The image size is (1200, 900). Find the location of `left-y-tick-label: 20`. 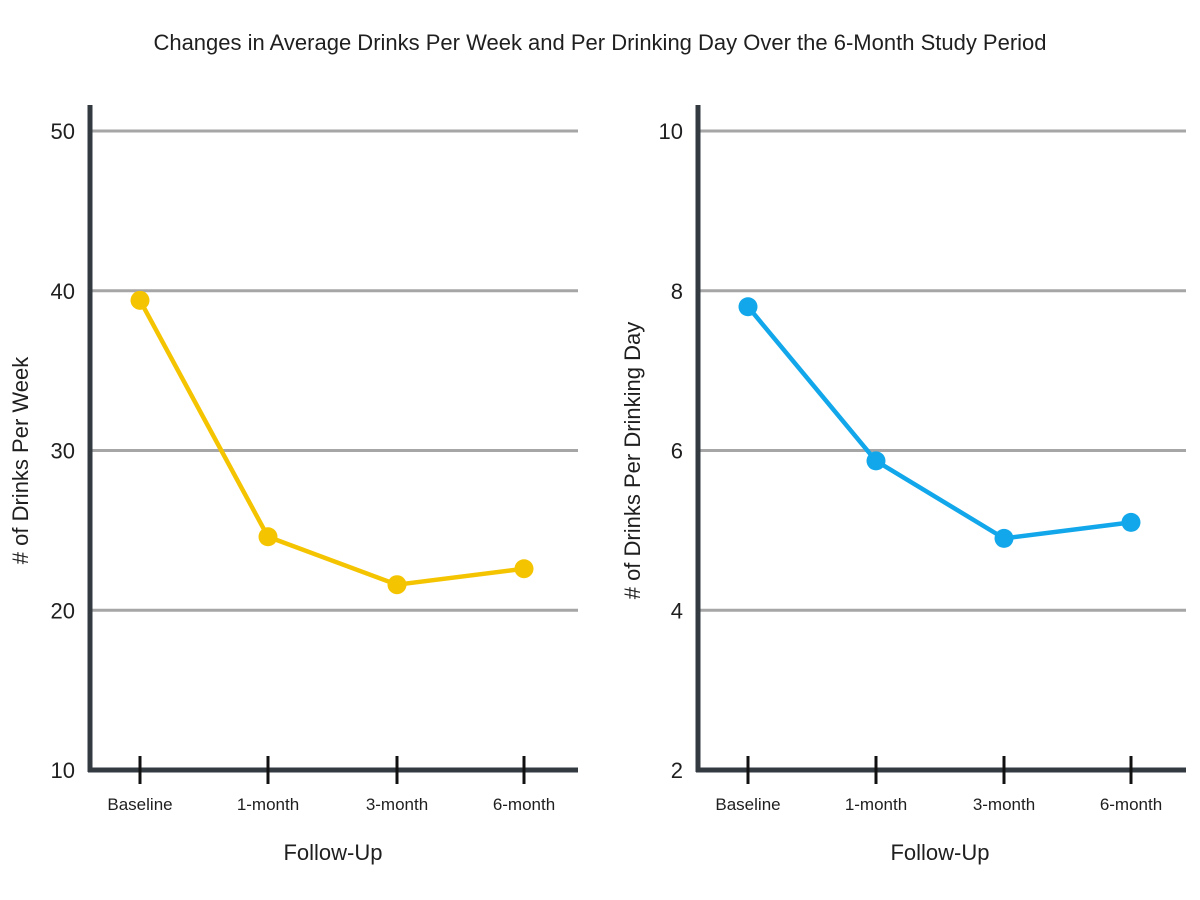

left-y-tick-label: 20 is located at coordinates (63, 610).